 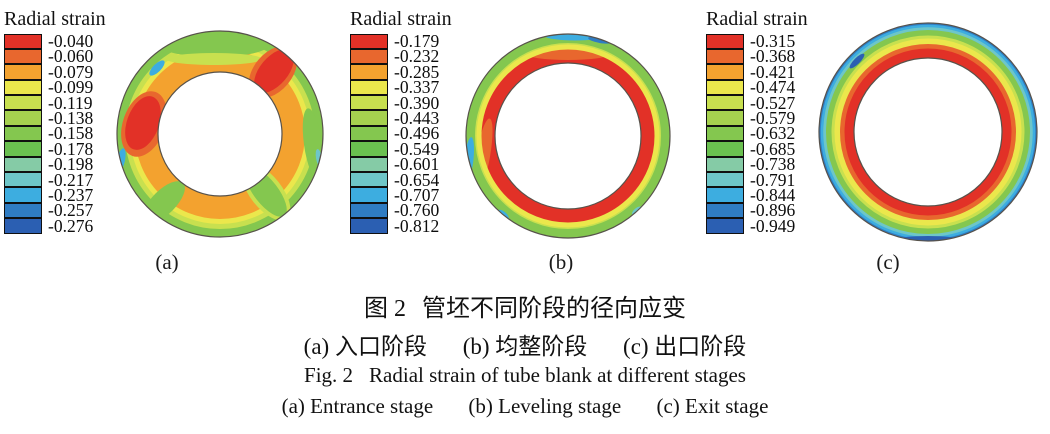 What do you see at coordinates (417, 56) in the screenshot?
I see `legend-value: -0.232` at bounding box center [417, 56].